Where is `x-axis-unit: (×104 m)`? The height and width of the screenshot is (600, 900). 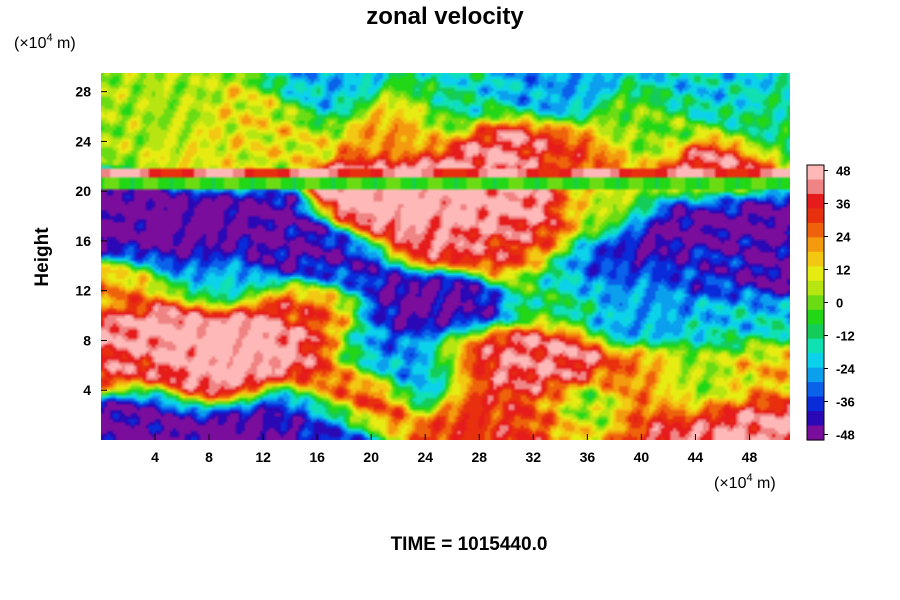
x-axis-unit: (×104 m) is located at coordinates (745, 482).